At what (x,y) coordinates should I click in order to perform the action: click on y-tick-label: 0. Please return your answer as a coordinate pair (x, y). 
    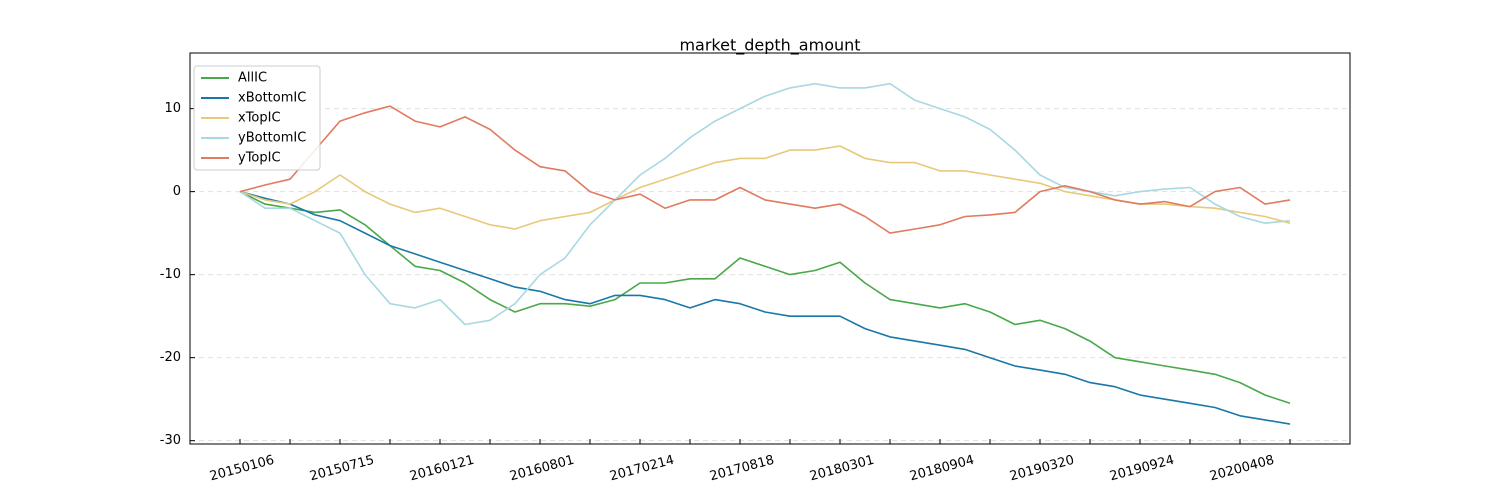
    Looking at the image, I should click on (177, 191).